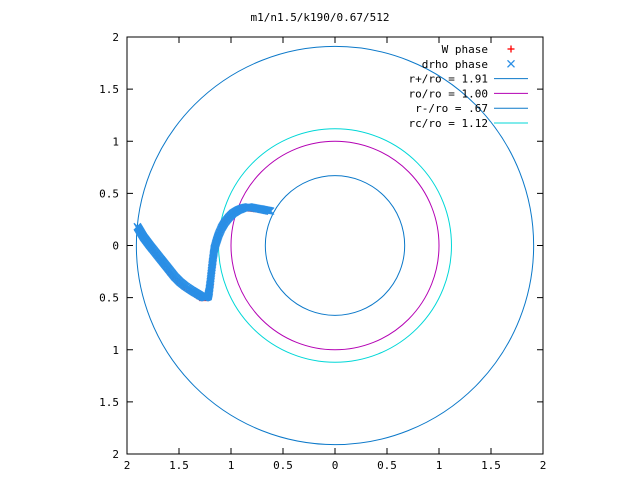  I want to click on chart-title: m1/n1.5/k190/0.67/512, so click(319, 17).